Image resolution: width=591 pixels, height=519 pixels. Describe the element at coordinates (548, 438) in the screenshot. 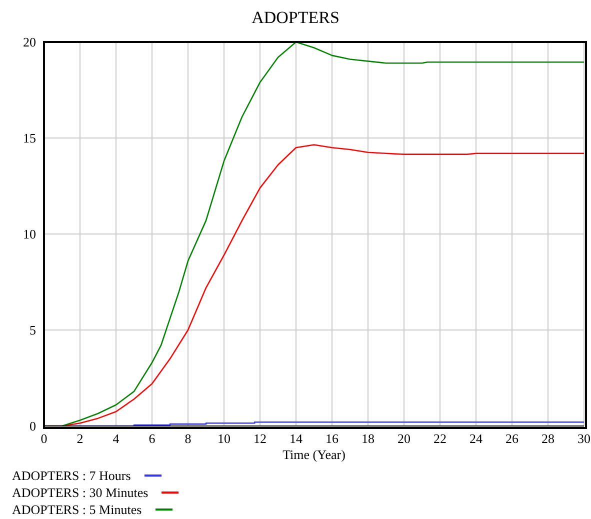

I see `x-tick-label: 28` at that location.